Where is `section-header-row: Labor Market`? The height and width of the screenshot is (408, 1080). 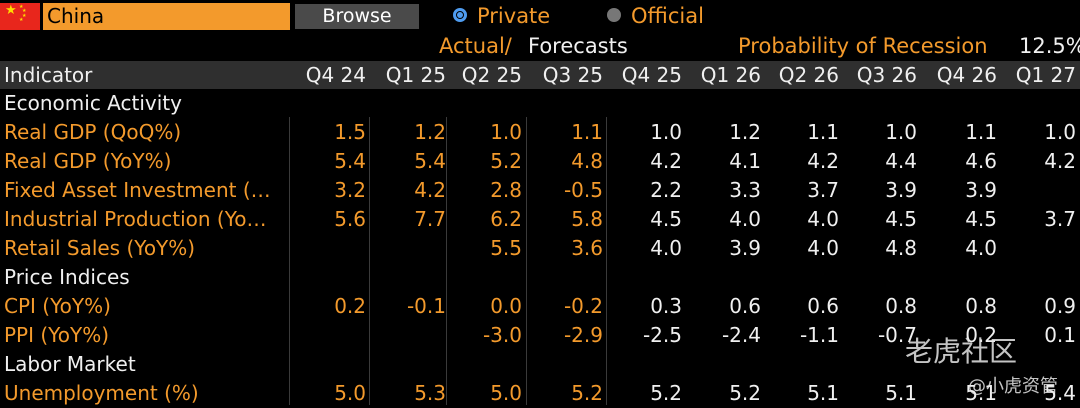
section-header-row: Labor Market is located at coordinates (540, 364).